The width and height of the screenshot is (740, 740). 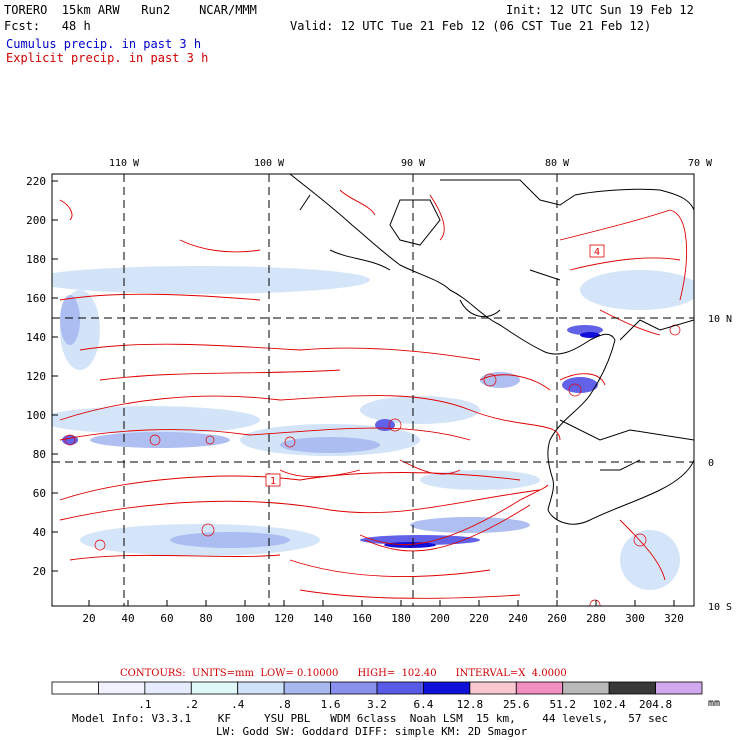 What do you see at coordinates (36, 259) in the screenshot?
I see `y-tick: 180` at bounding box center [36, 259].